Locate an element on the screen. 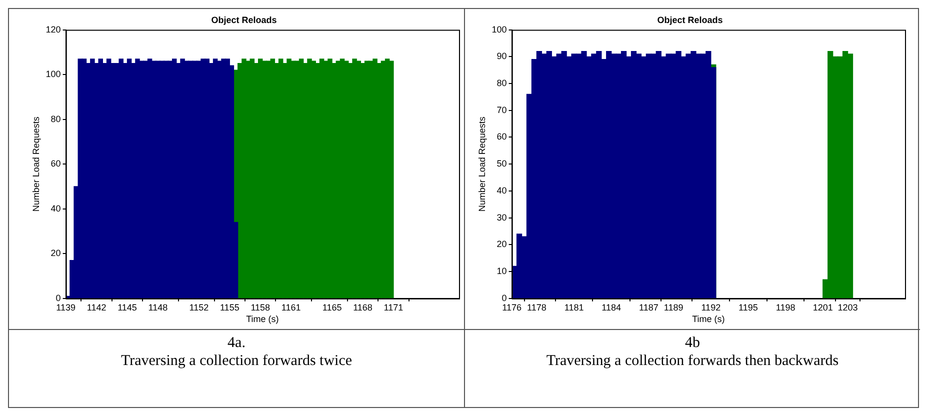 The height and width of the screenshot is (418, 927). x-tick-label: 1165 is located at coordinates (332, 307).